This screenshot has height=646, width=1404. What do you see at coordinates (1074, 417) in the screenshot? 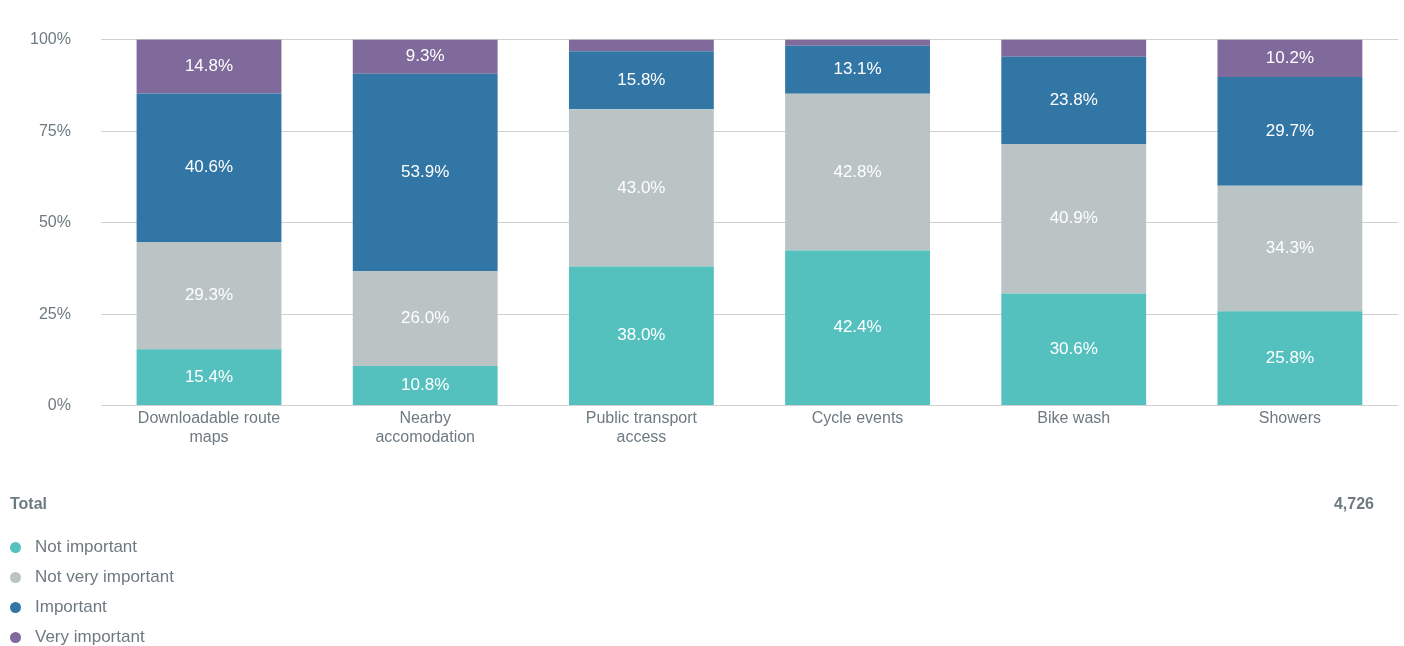
I see `x-tick-label: Bike wash` at bounding box center [1074, 417].